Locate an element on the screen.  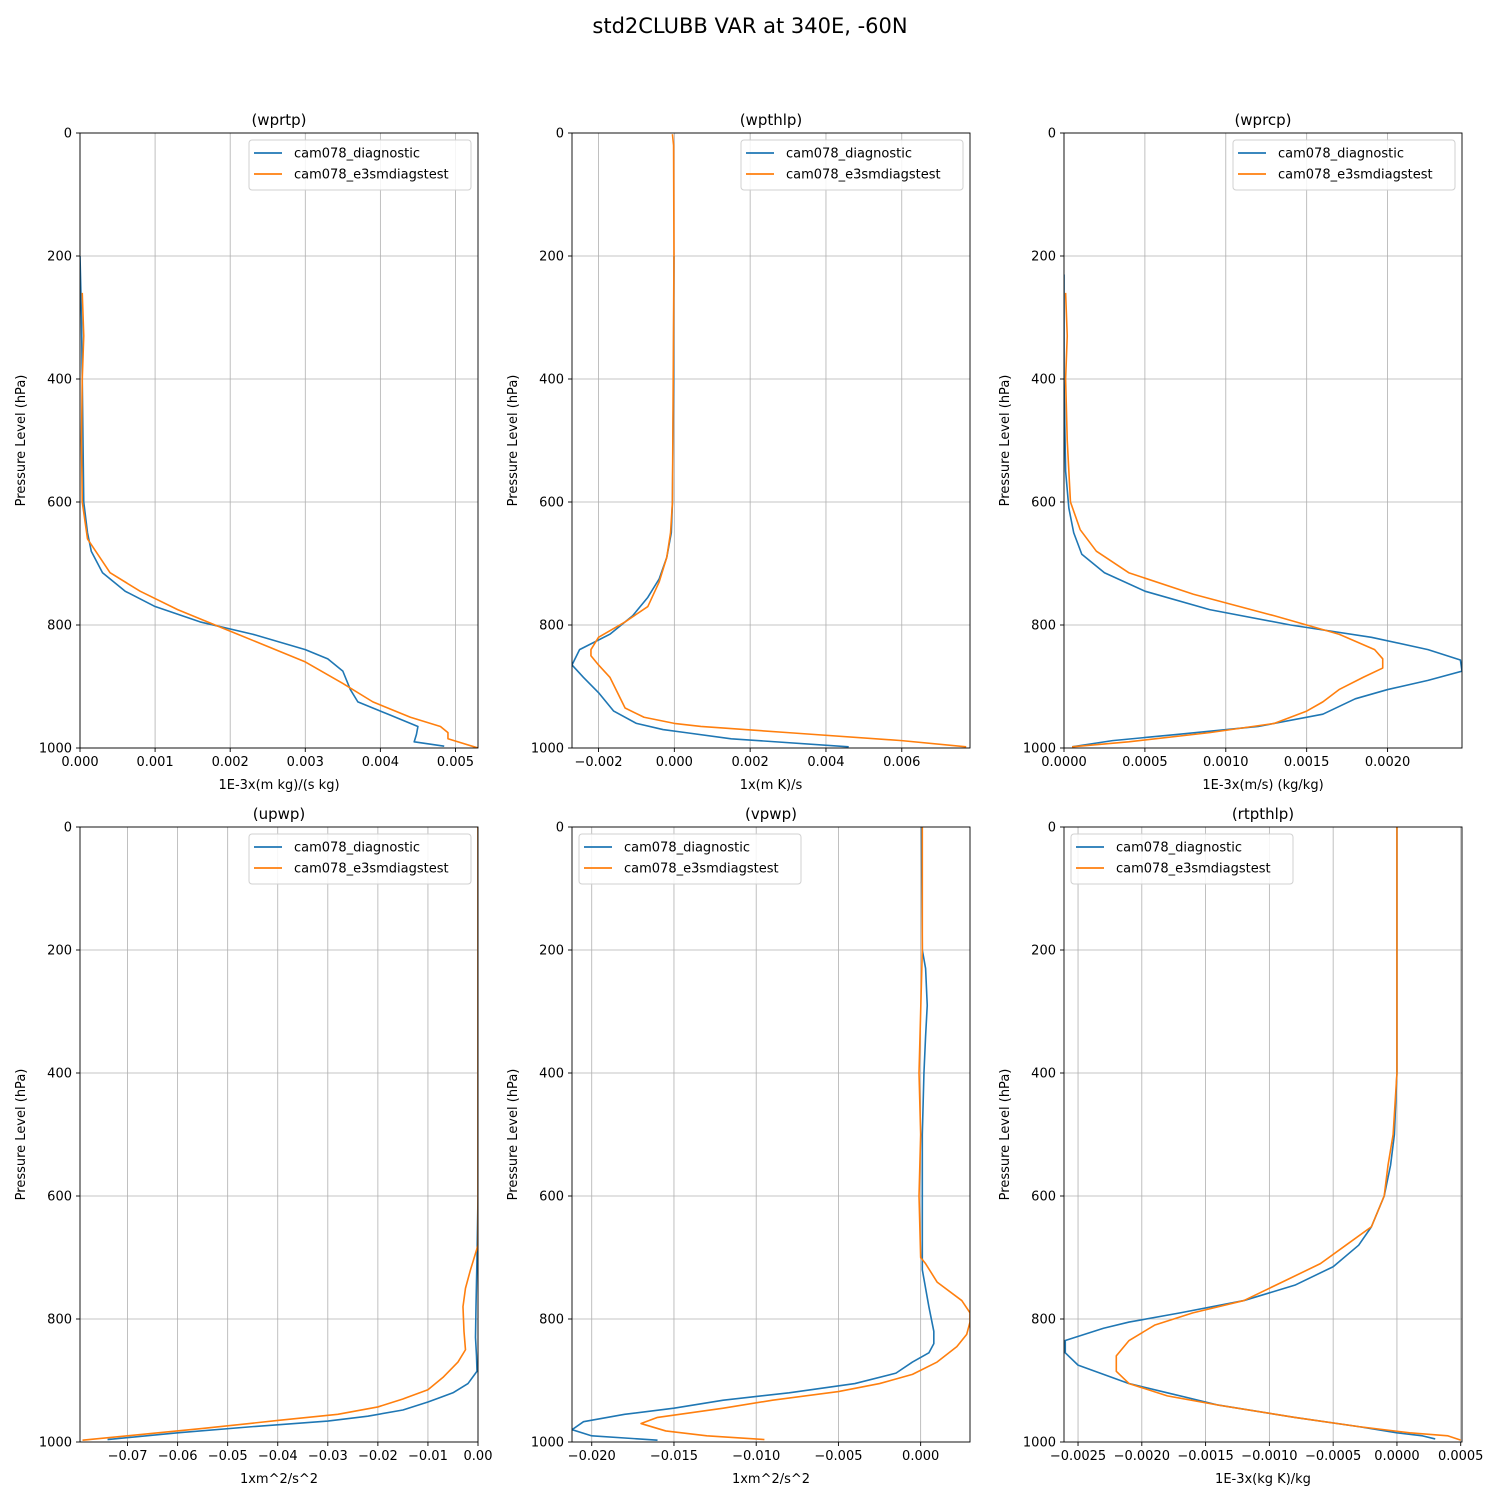
x-axis-label: 1E-3x(kg K)/kg is located at coordinates (1263, 1479).